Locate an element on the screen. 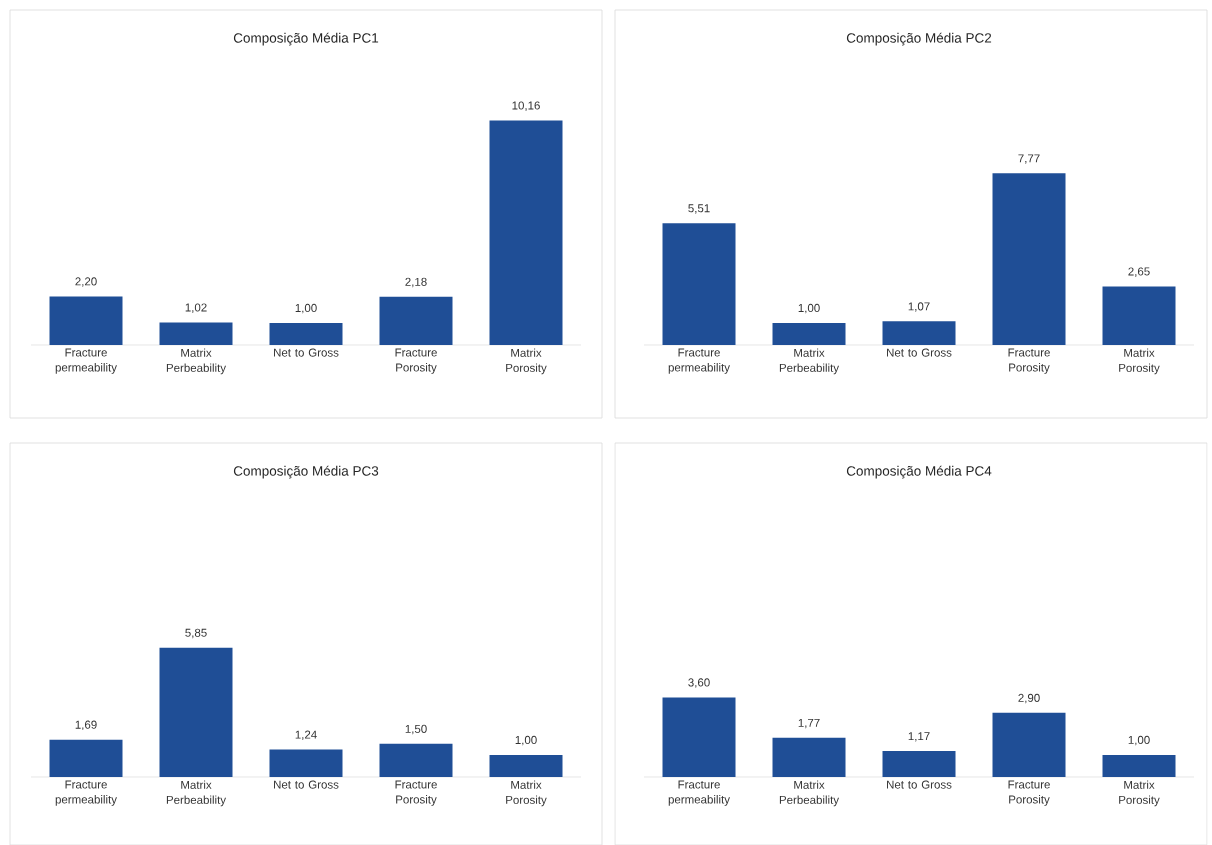  data-label: 2,90 is located at coordinates (1029, 698).